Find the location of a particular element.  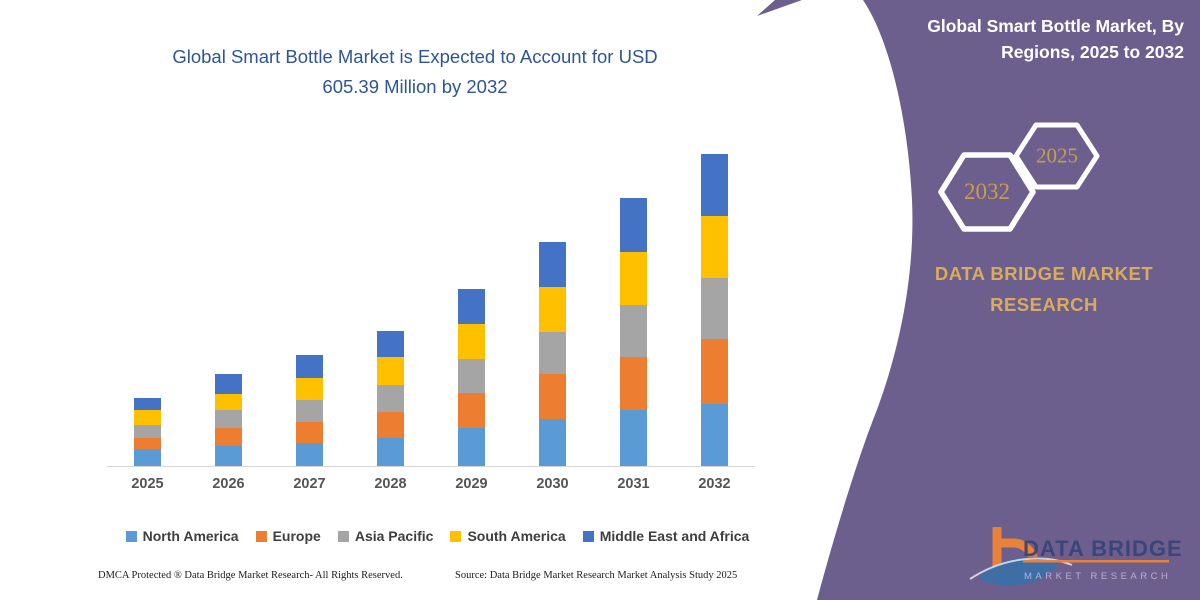

legend-label: Middle East and Africa is located at coordinates (674, 536).